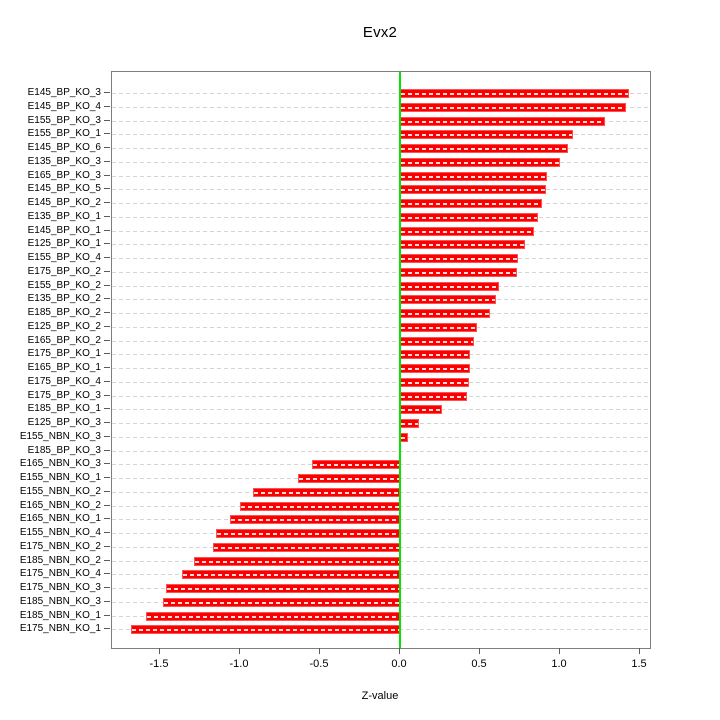 This screenshot has height=720, width=720. What do you see at coordinates (380, 696) in the screenshot?
I see `x-axis-title: Z-value` at bounding box center [380, 696].